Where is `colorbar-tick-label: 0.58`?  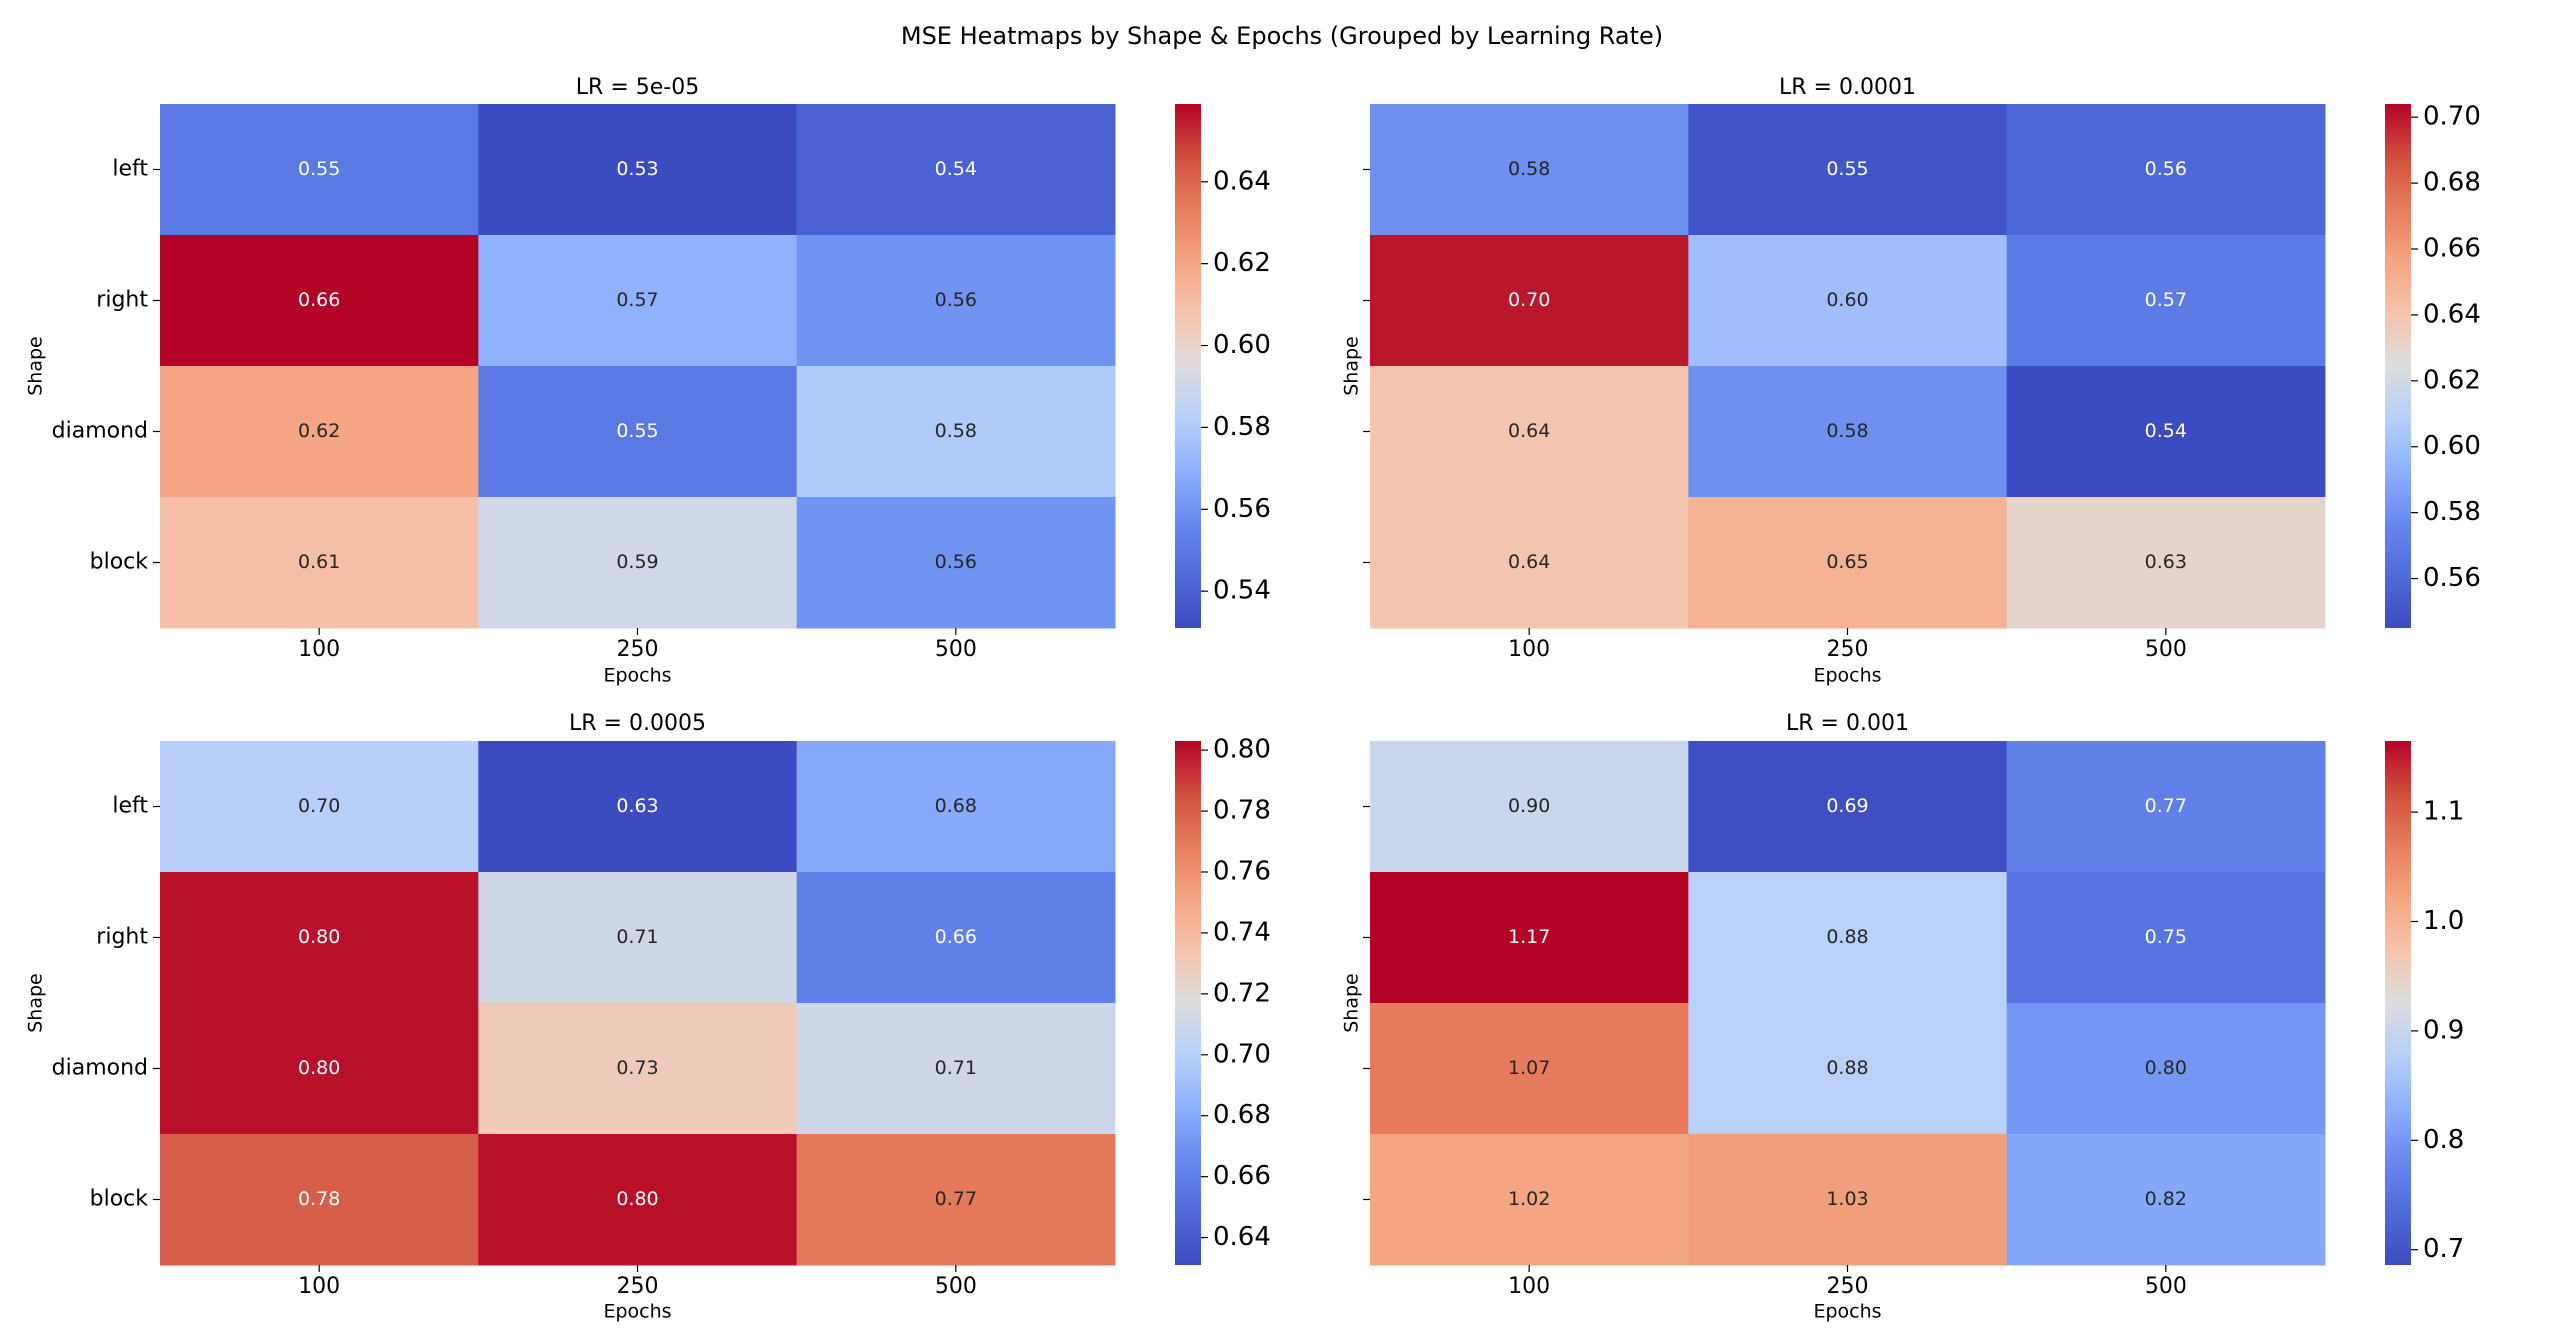
colorbar-tick-label: 0.58 is located at coordinates (1242, 427).